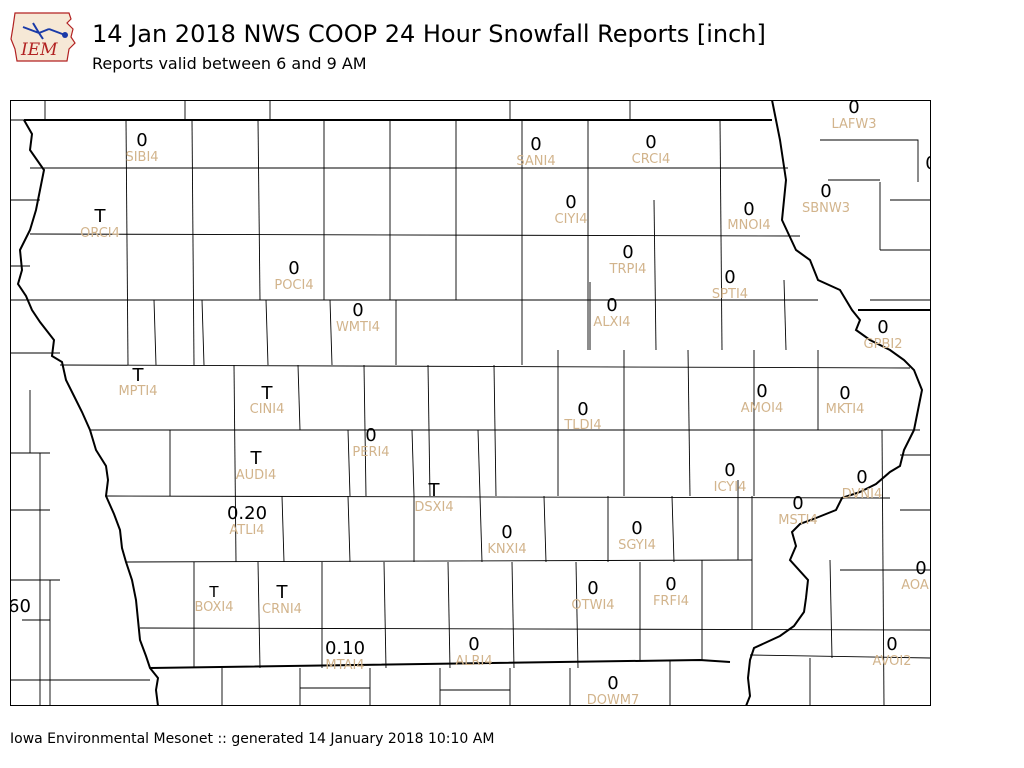 Image resolution: width=1024 pixels, height=768 pixels. I want to click on station-id: SANI4, so click(535, 161).